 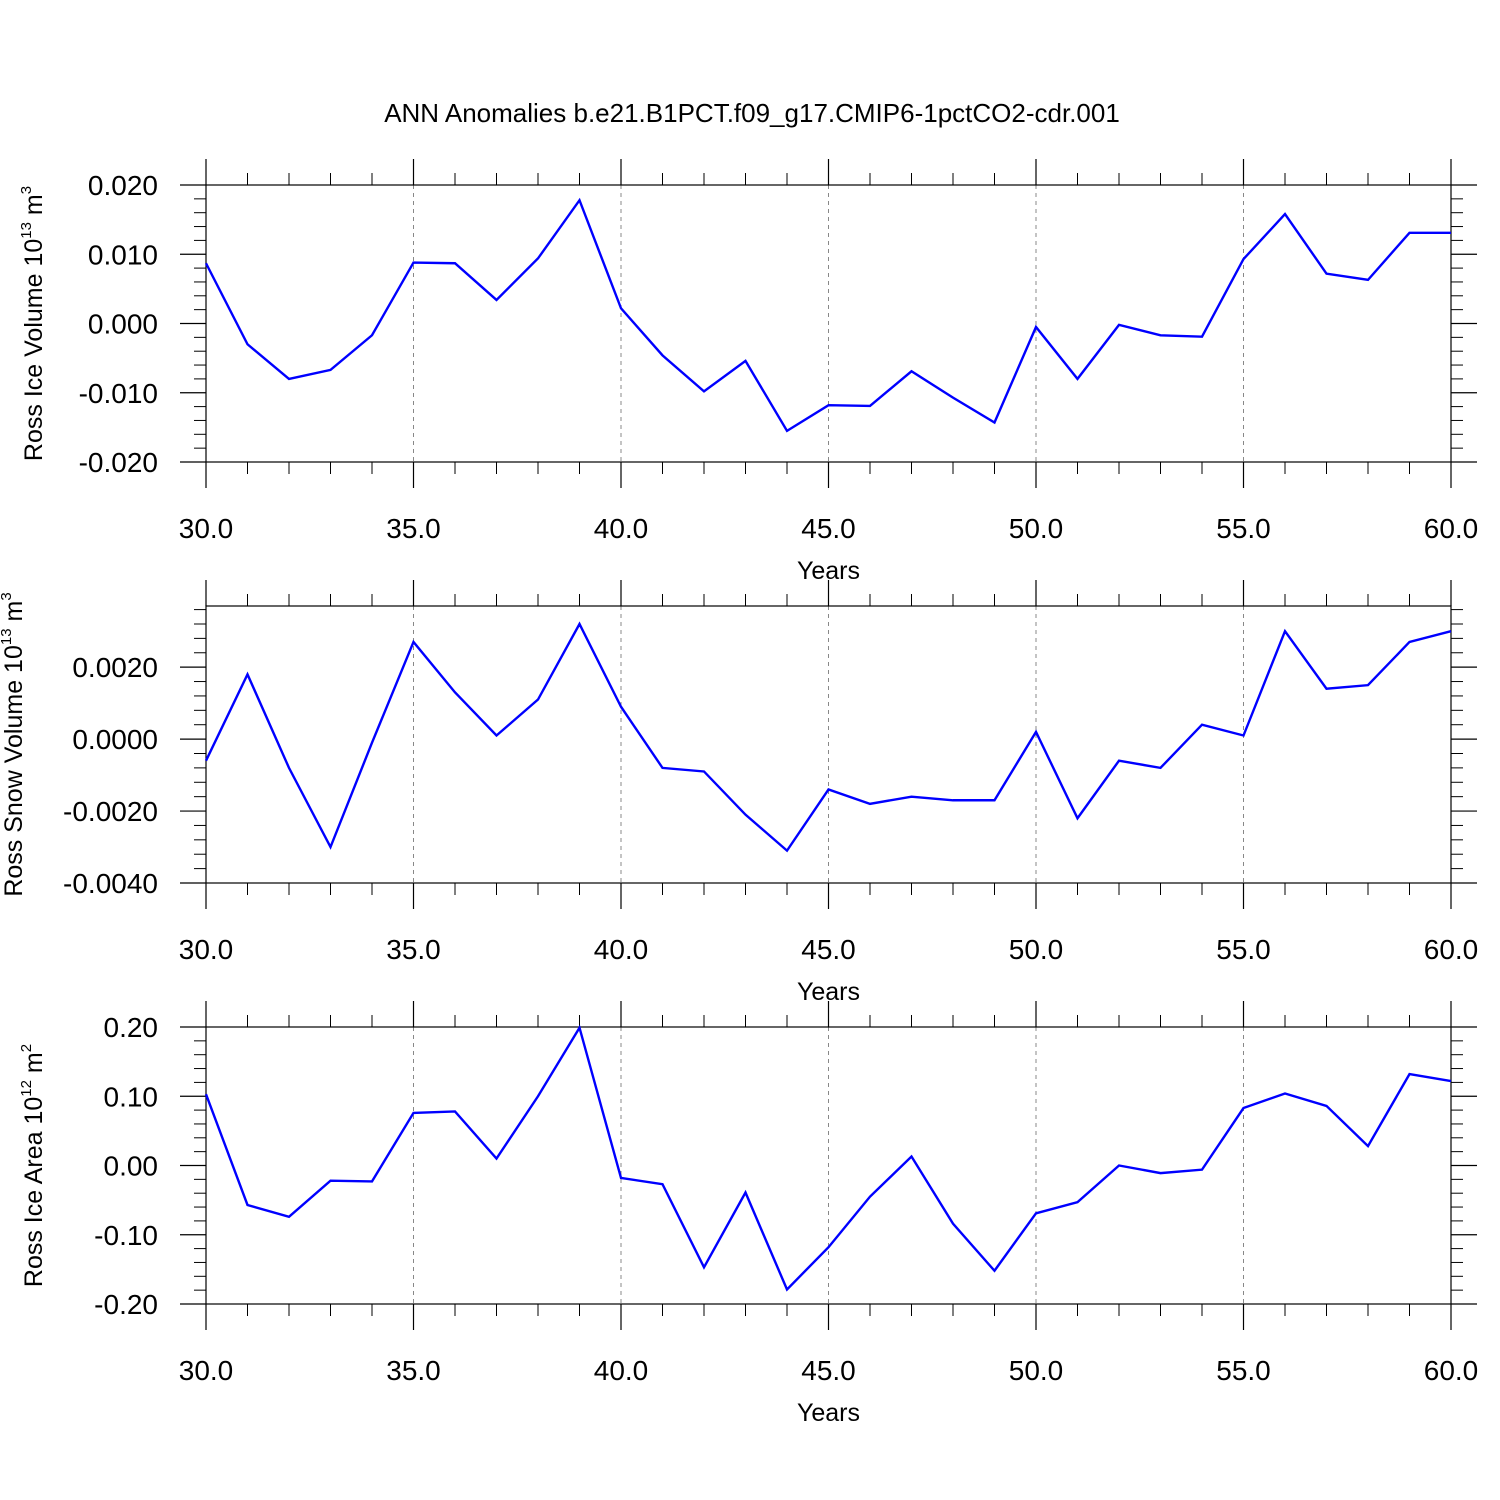 I want to click on y-tick-label: -0.10, so click(x=126, y=1235).